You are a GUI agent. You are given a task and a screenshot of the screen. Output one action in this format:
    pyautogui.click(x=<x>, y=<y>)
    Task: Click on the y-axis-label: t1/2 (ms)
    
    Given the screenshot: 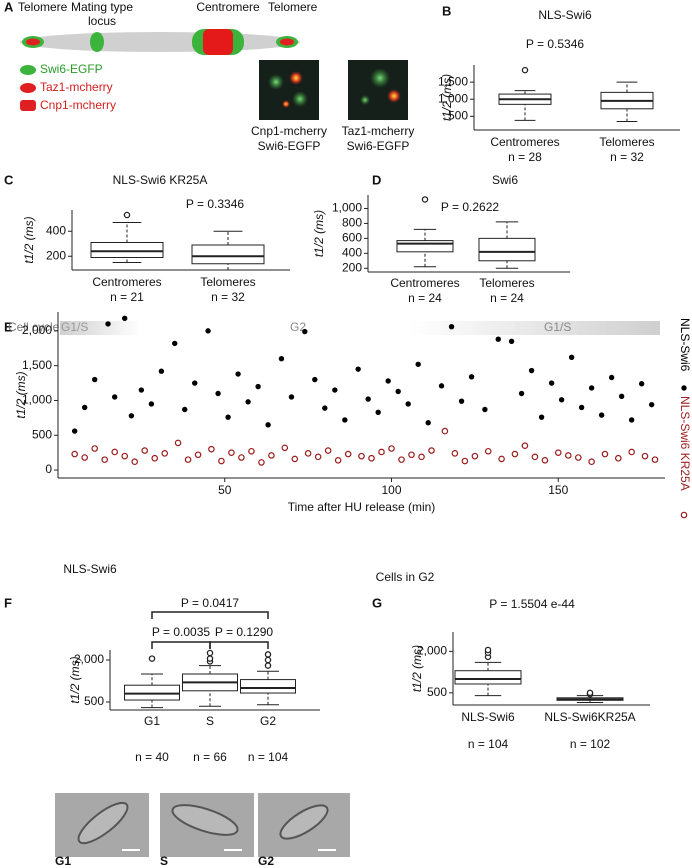 What is the action you would take?
    pyautogui.click(x=417, y=668)
    